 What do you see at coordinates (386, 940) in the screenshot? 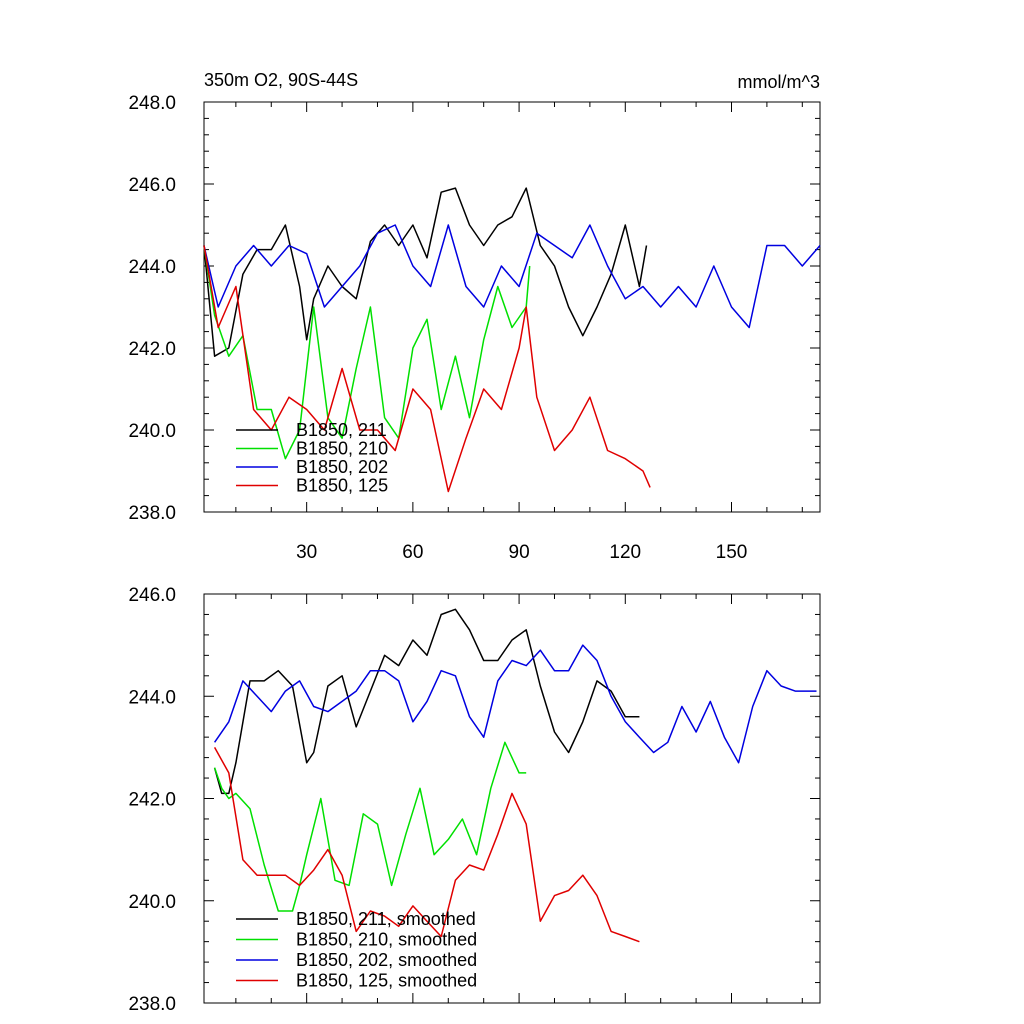
I see `legend-label-1: B1850, 210, smoothed` at bounding box center [386, 940].